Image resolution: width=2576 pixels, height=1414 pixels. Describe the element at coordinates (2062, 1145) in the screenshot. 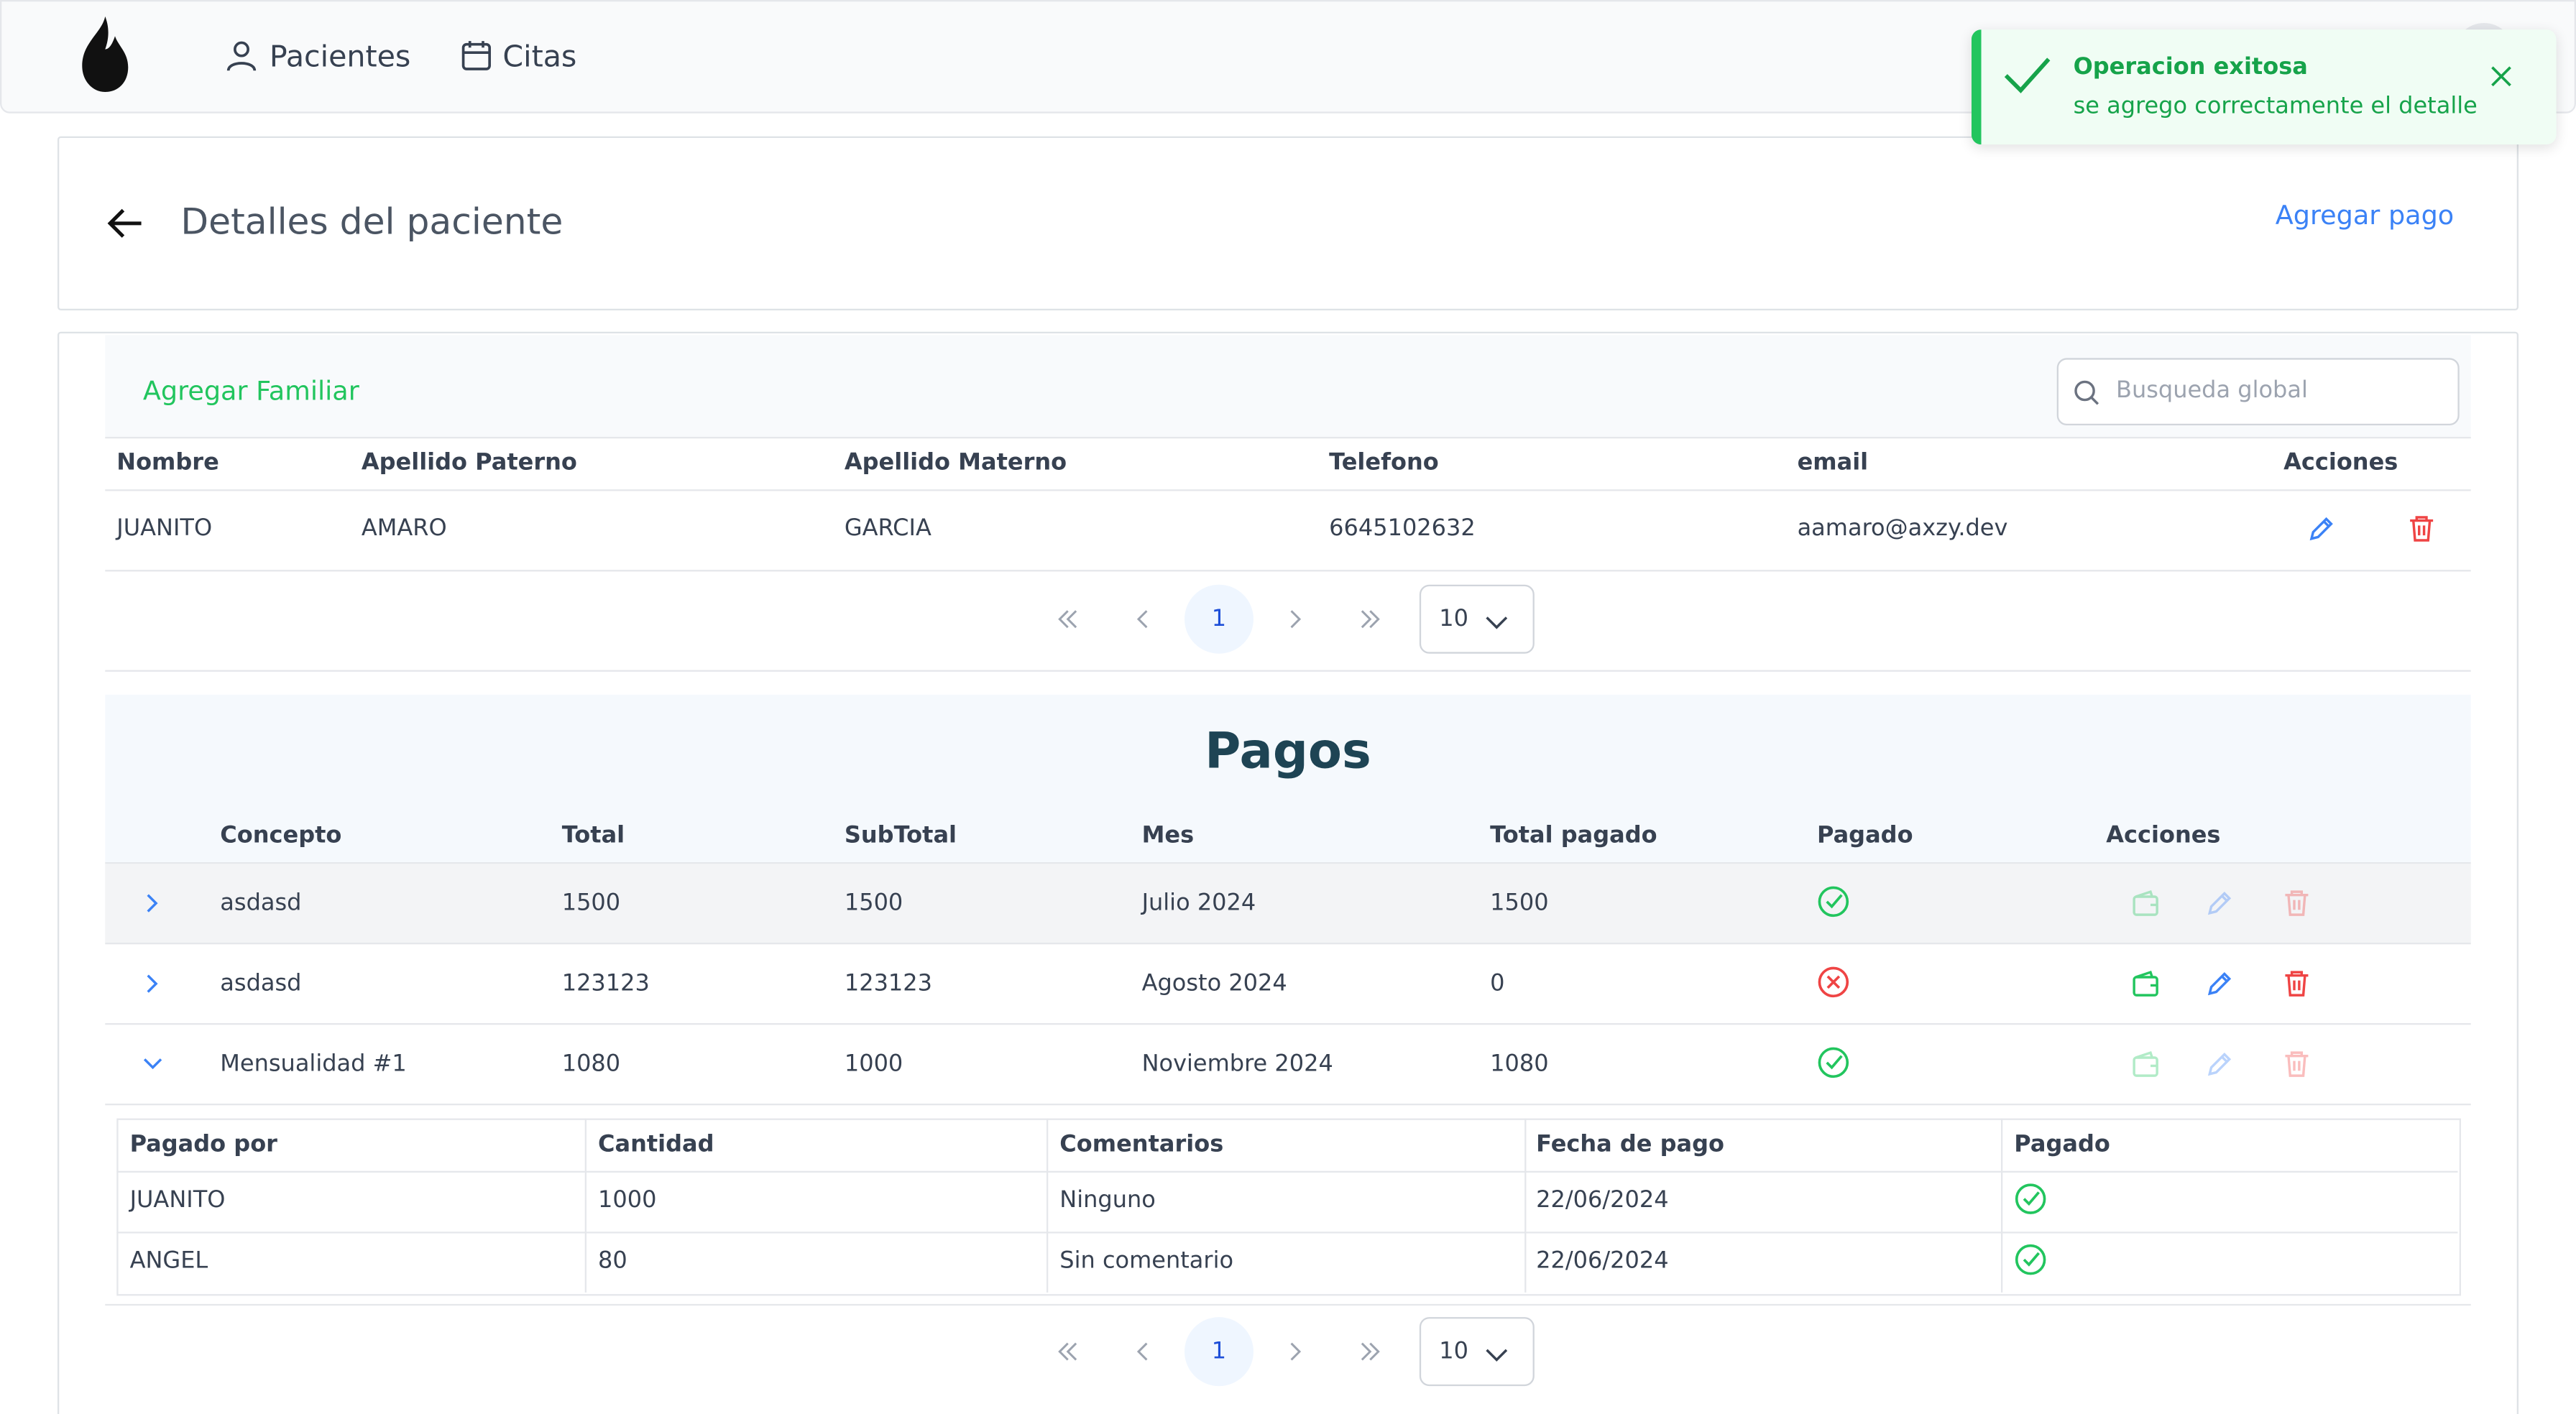

I see `column-header: Pagado` at that location.